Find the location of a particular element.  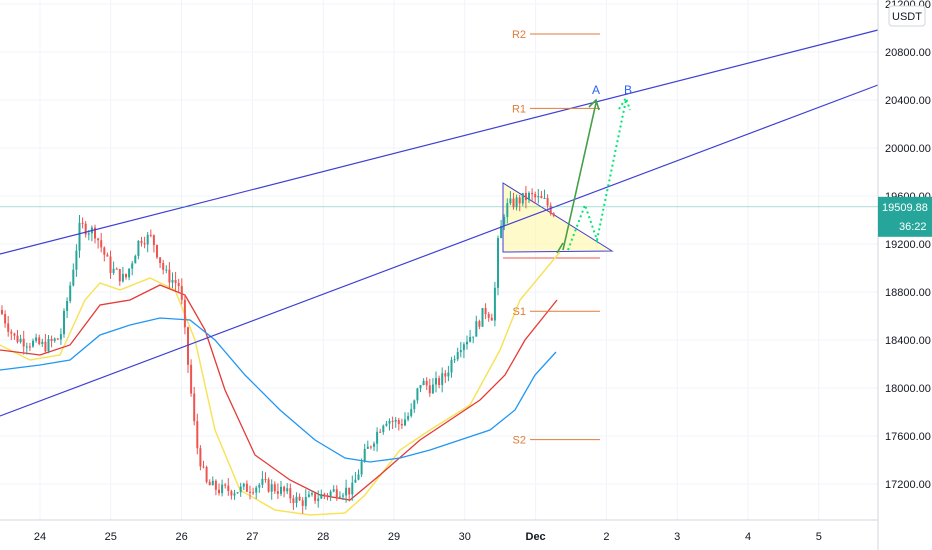

currency-label: USDT is located at coordinates (907, 17).